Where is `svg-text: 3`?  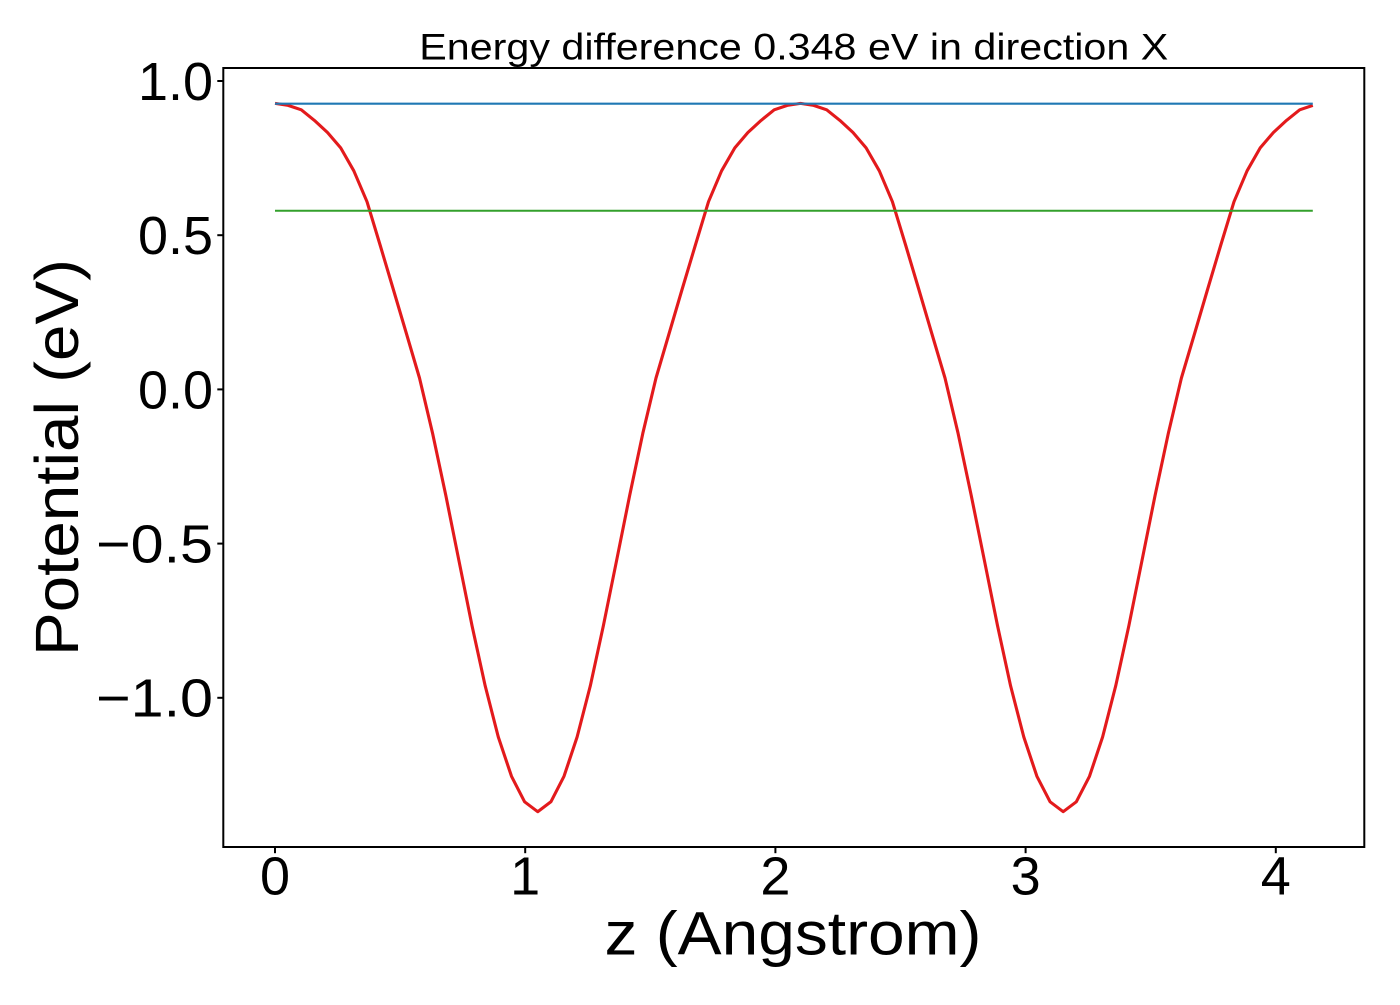 svg-text: 3 is located at coordinates (1026, 877).